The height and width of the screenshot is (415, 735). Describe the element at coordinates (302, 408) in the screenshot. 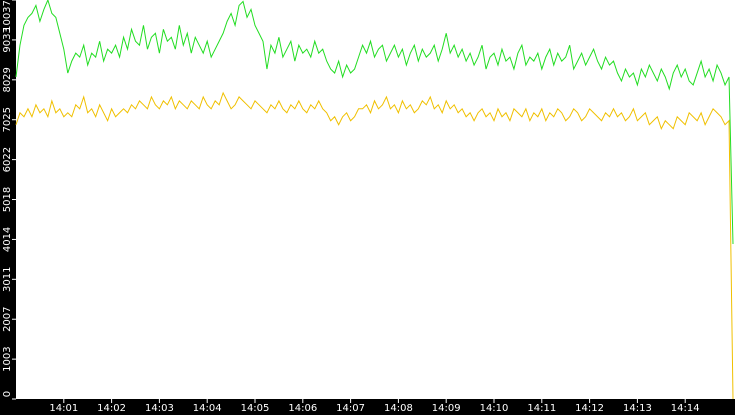

I see `x-tick-label: 14:06` at that location.